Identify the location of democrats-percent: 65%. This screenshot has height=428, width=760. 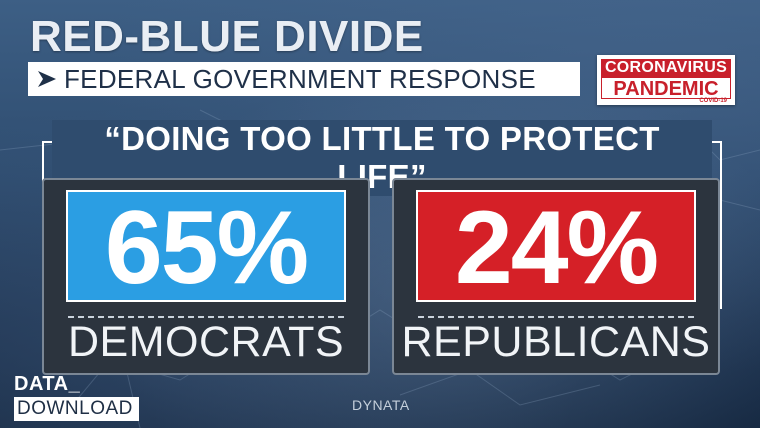
(206, 248).